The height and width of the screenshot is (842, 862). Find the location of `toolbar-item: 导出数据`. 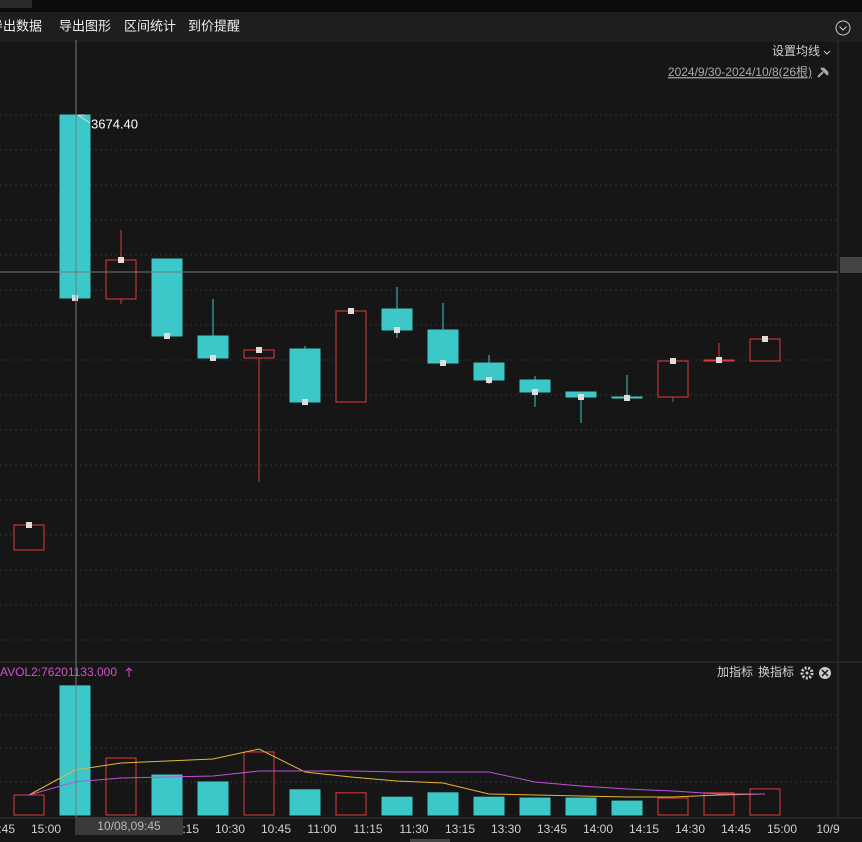

toolbar-item: 导出数据 is located at coordinates (21, 25).